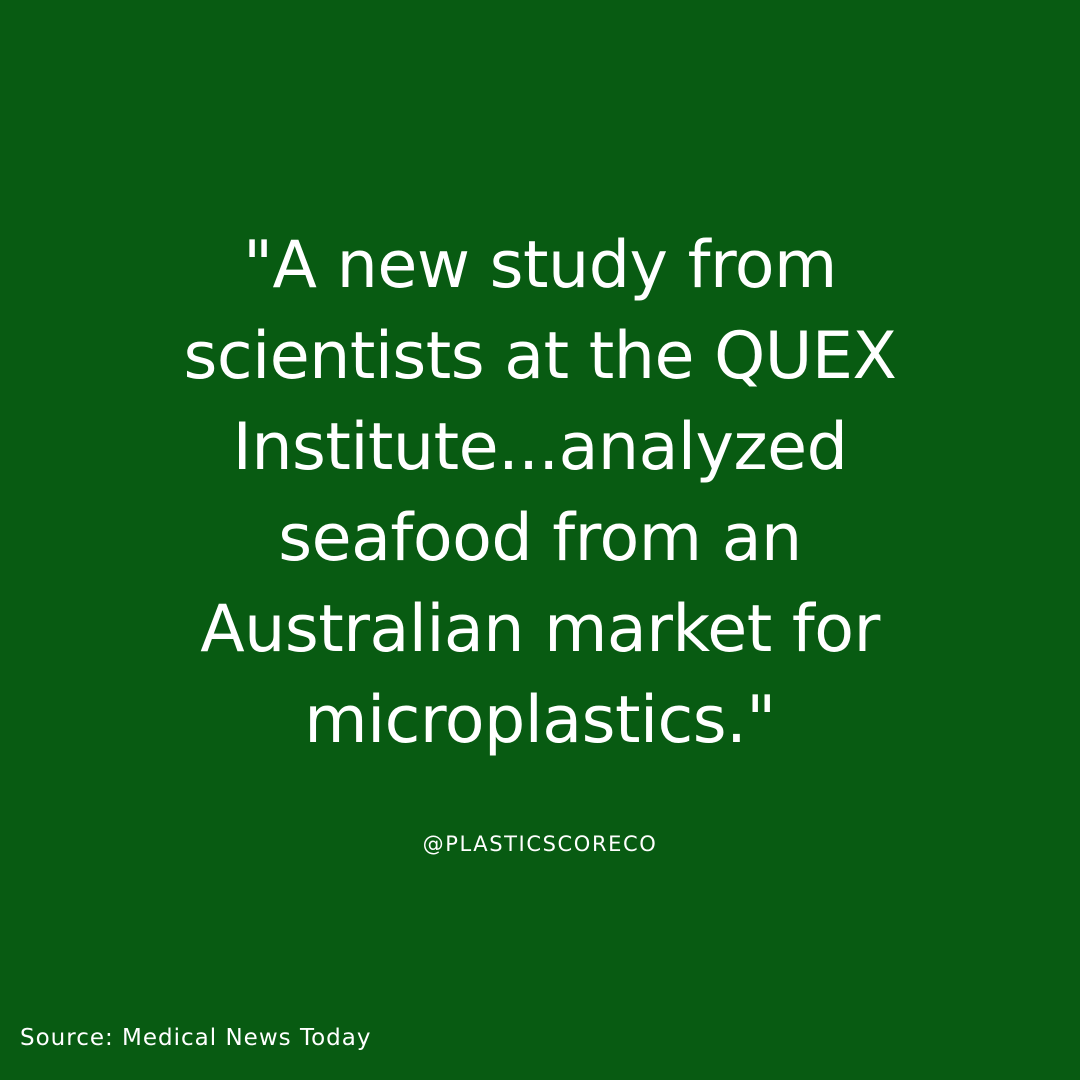  What do you see at coordinates (540, 447) in the screenshot?
I see `quote-line: Institute...analyzed` at bounding box center [540, 447].